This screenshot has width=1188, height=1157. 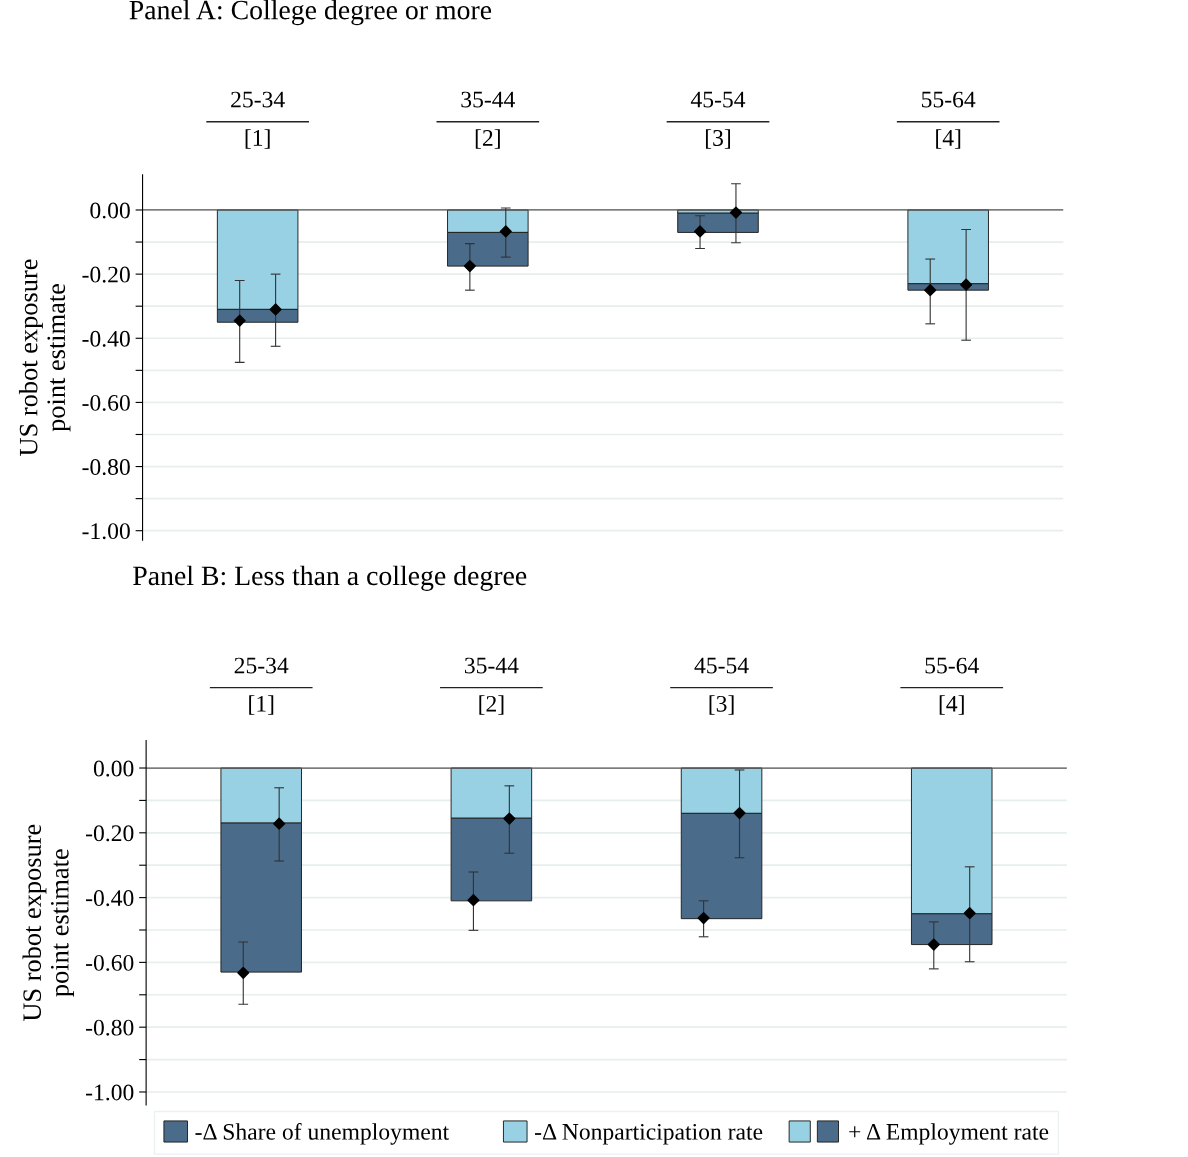 What do you see at coordinates (949, 1134) in the screenshot?
I see `text: + Δ Employment rate` at bounding box center [949, 1134].